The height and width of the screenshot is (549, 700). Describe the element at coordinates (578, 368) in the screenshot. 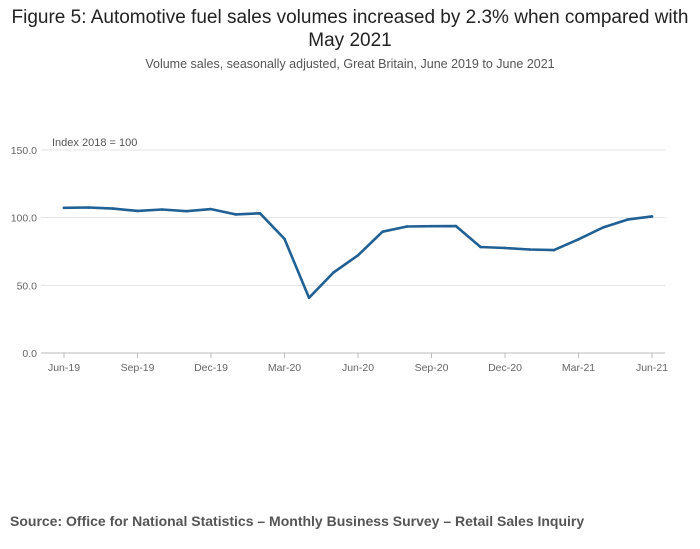

I see `x-tick-label: Mar-21` at that location.